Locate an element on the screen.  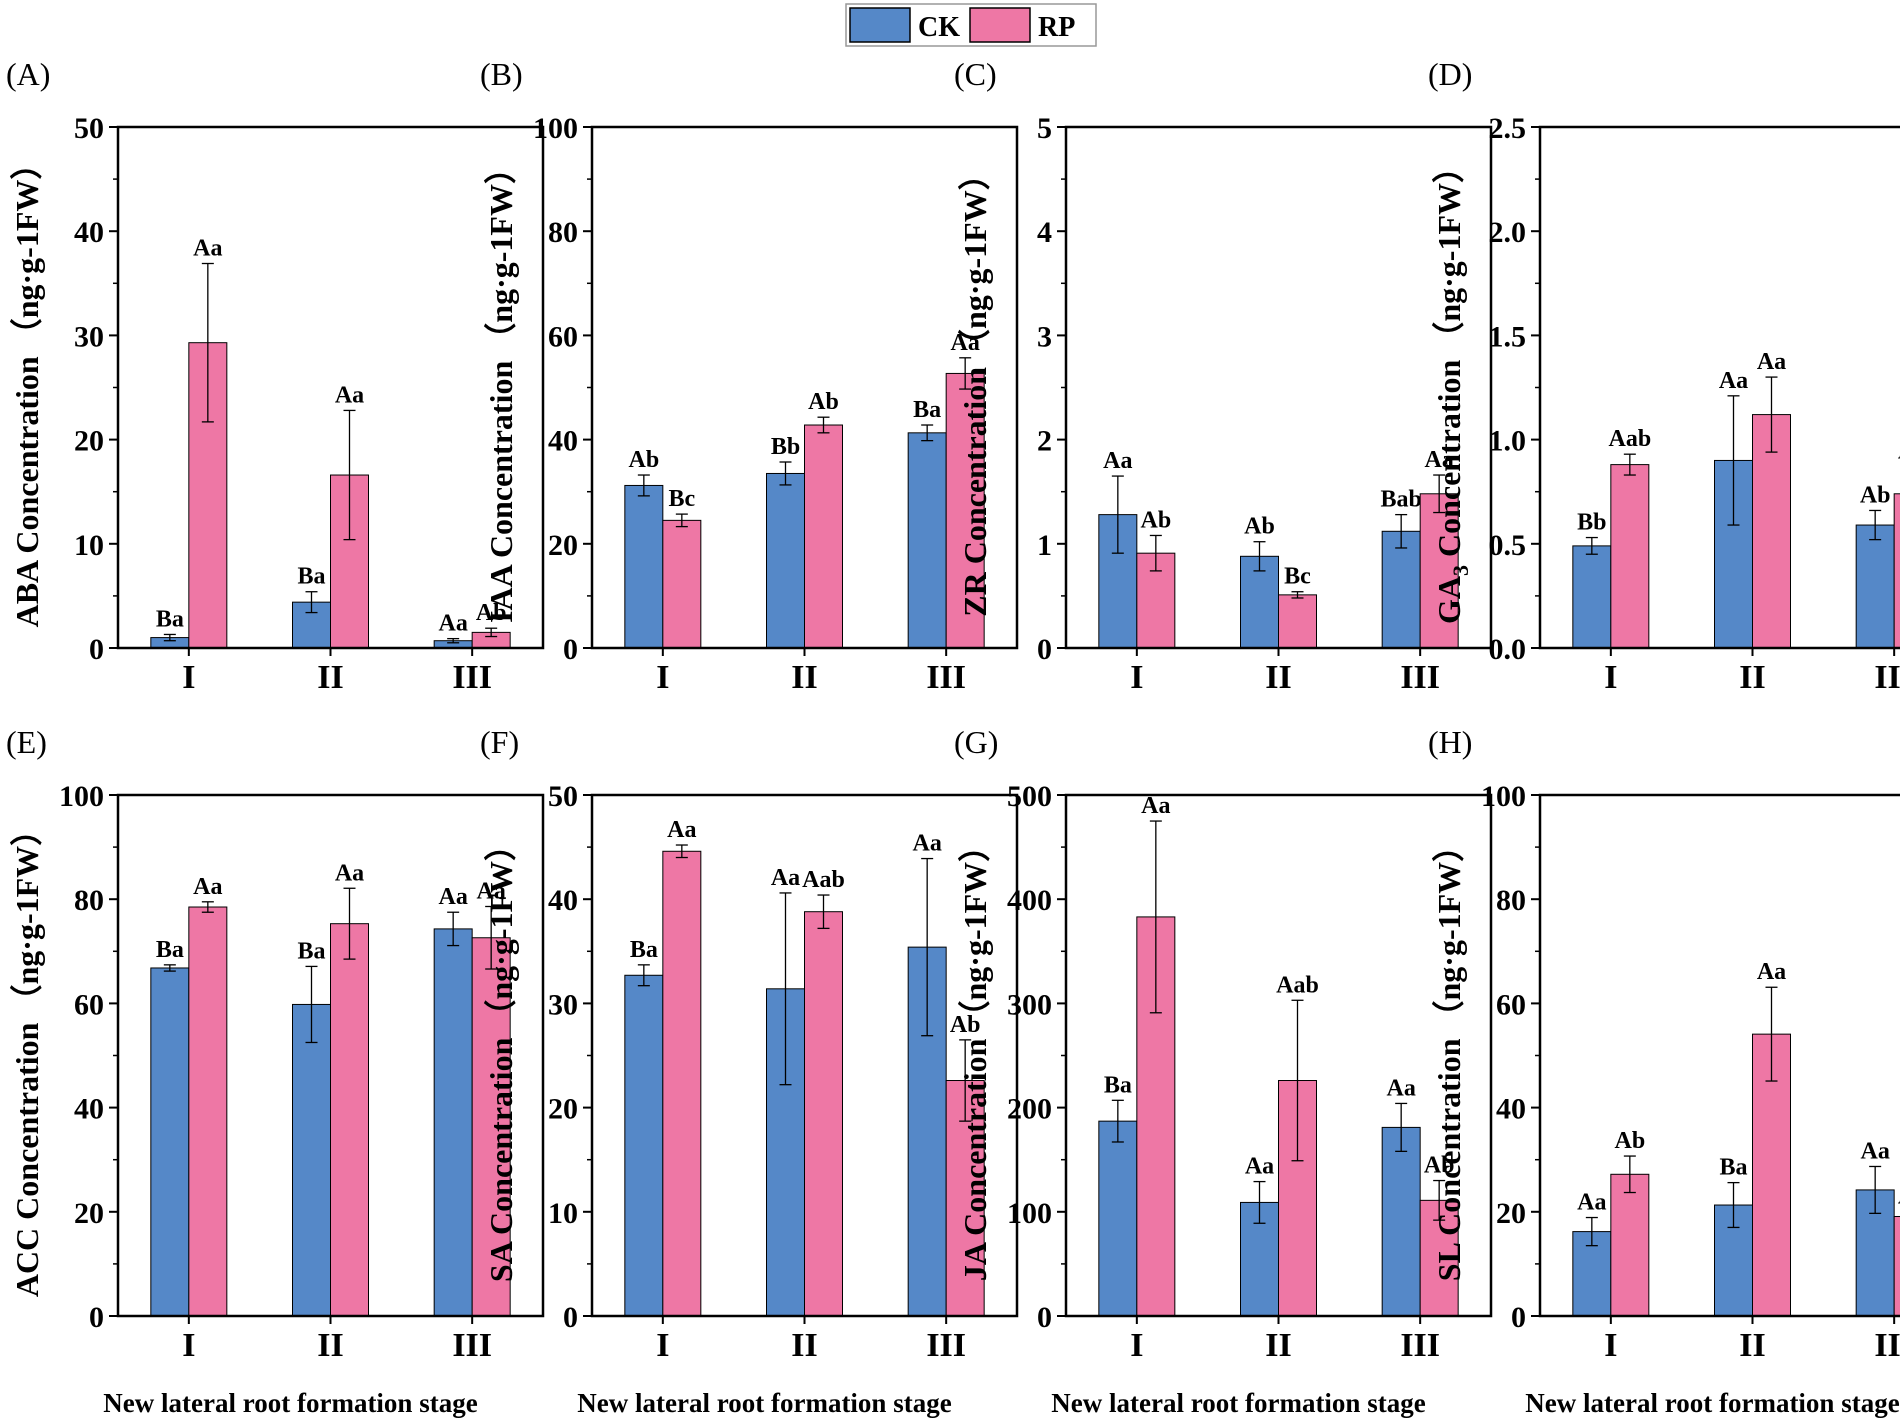
y-axis-label-name: ABA Concentration is located at coordinates (27, 491).